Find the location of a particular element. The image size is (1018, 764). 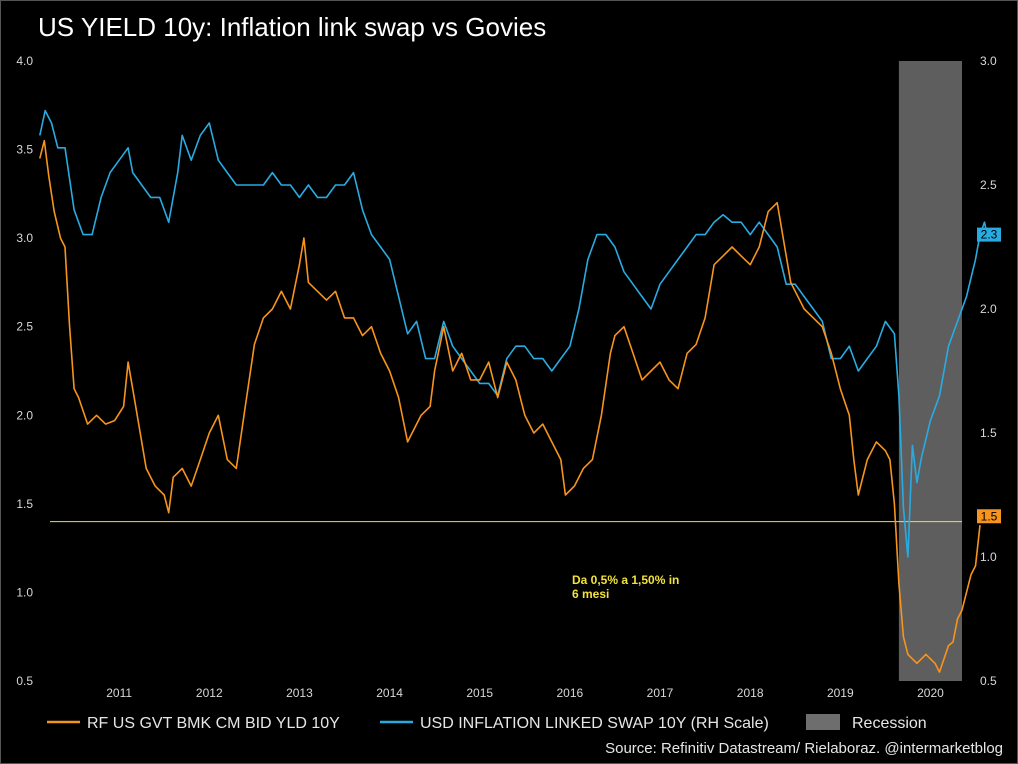

right-tick-label: 2.0 is located at coordinates (988, 309).